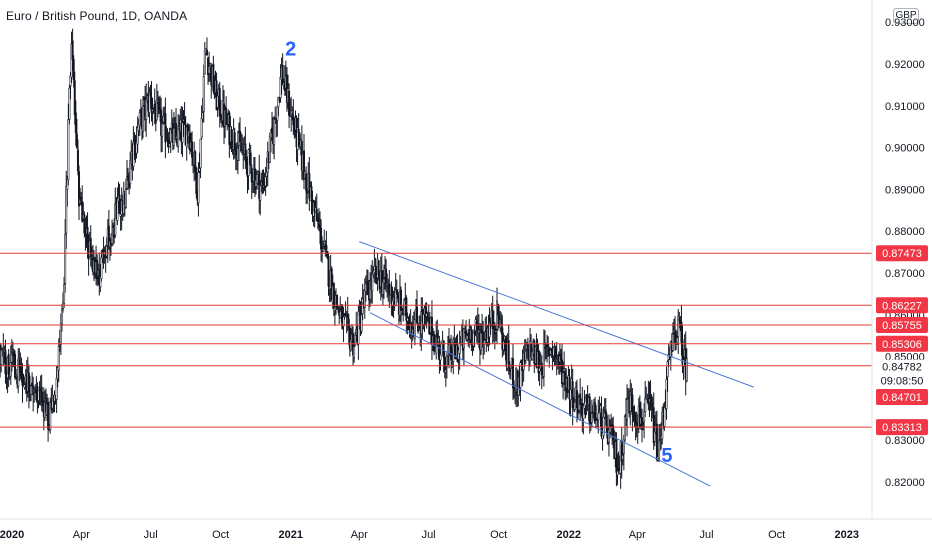  I want to click on wave-label-0: 2, so click(290, 50).